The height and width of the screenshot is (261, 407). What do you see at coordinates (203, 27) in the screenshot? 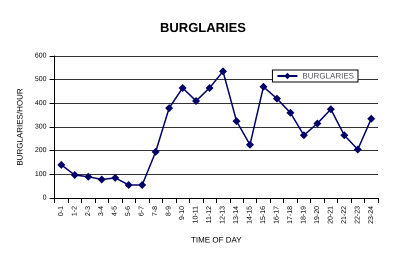
I see `chart-title: BURGLARIES` at bounding box center [203, 27].